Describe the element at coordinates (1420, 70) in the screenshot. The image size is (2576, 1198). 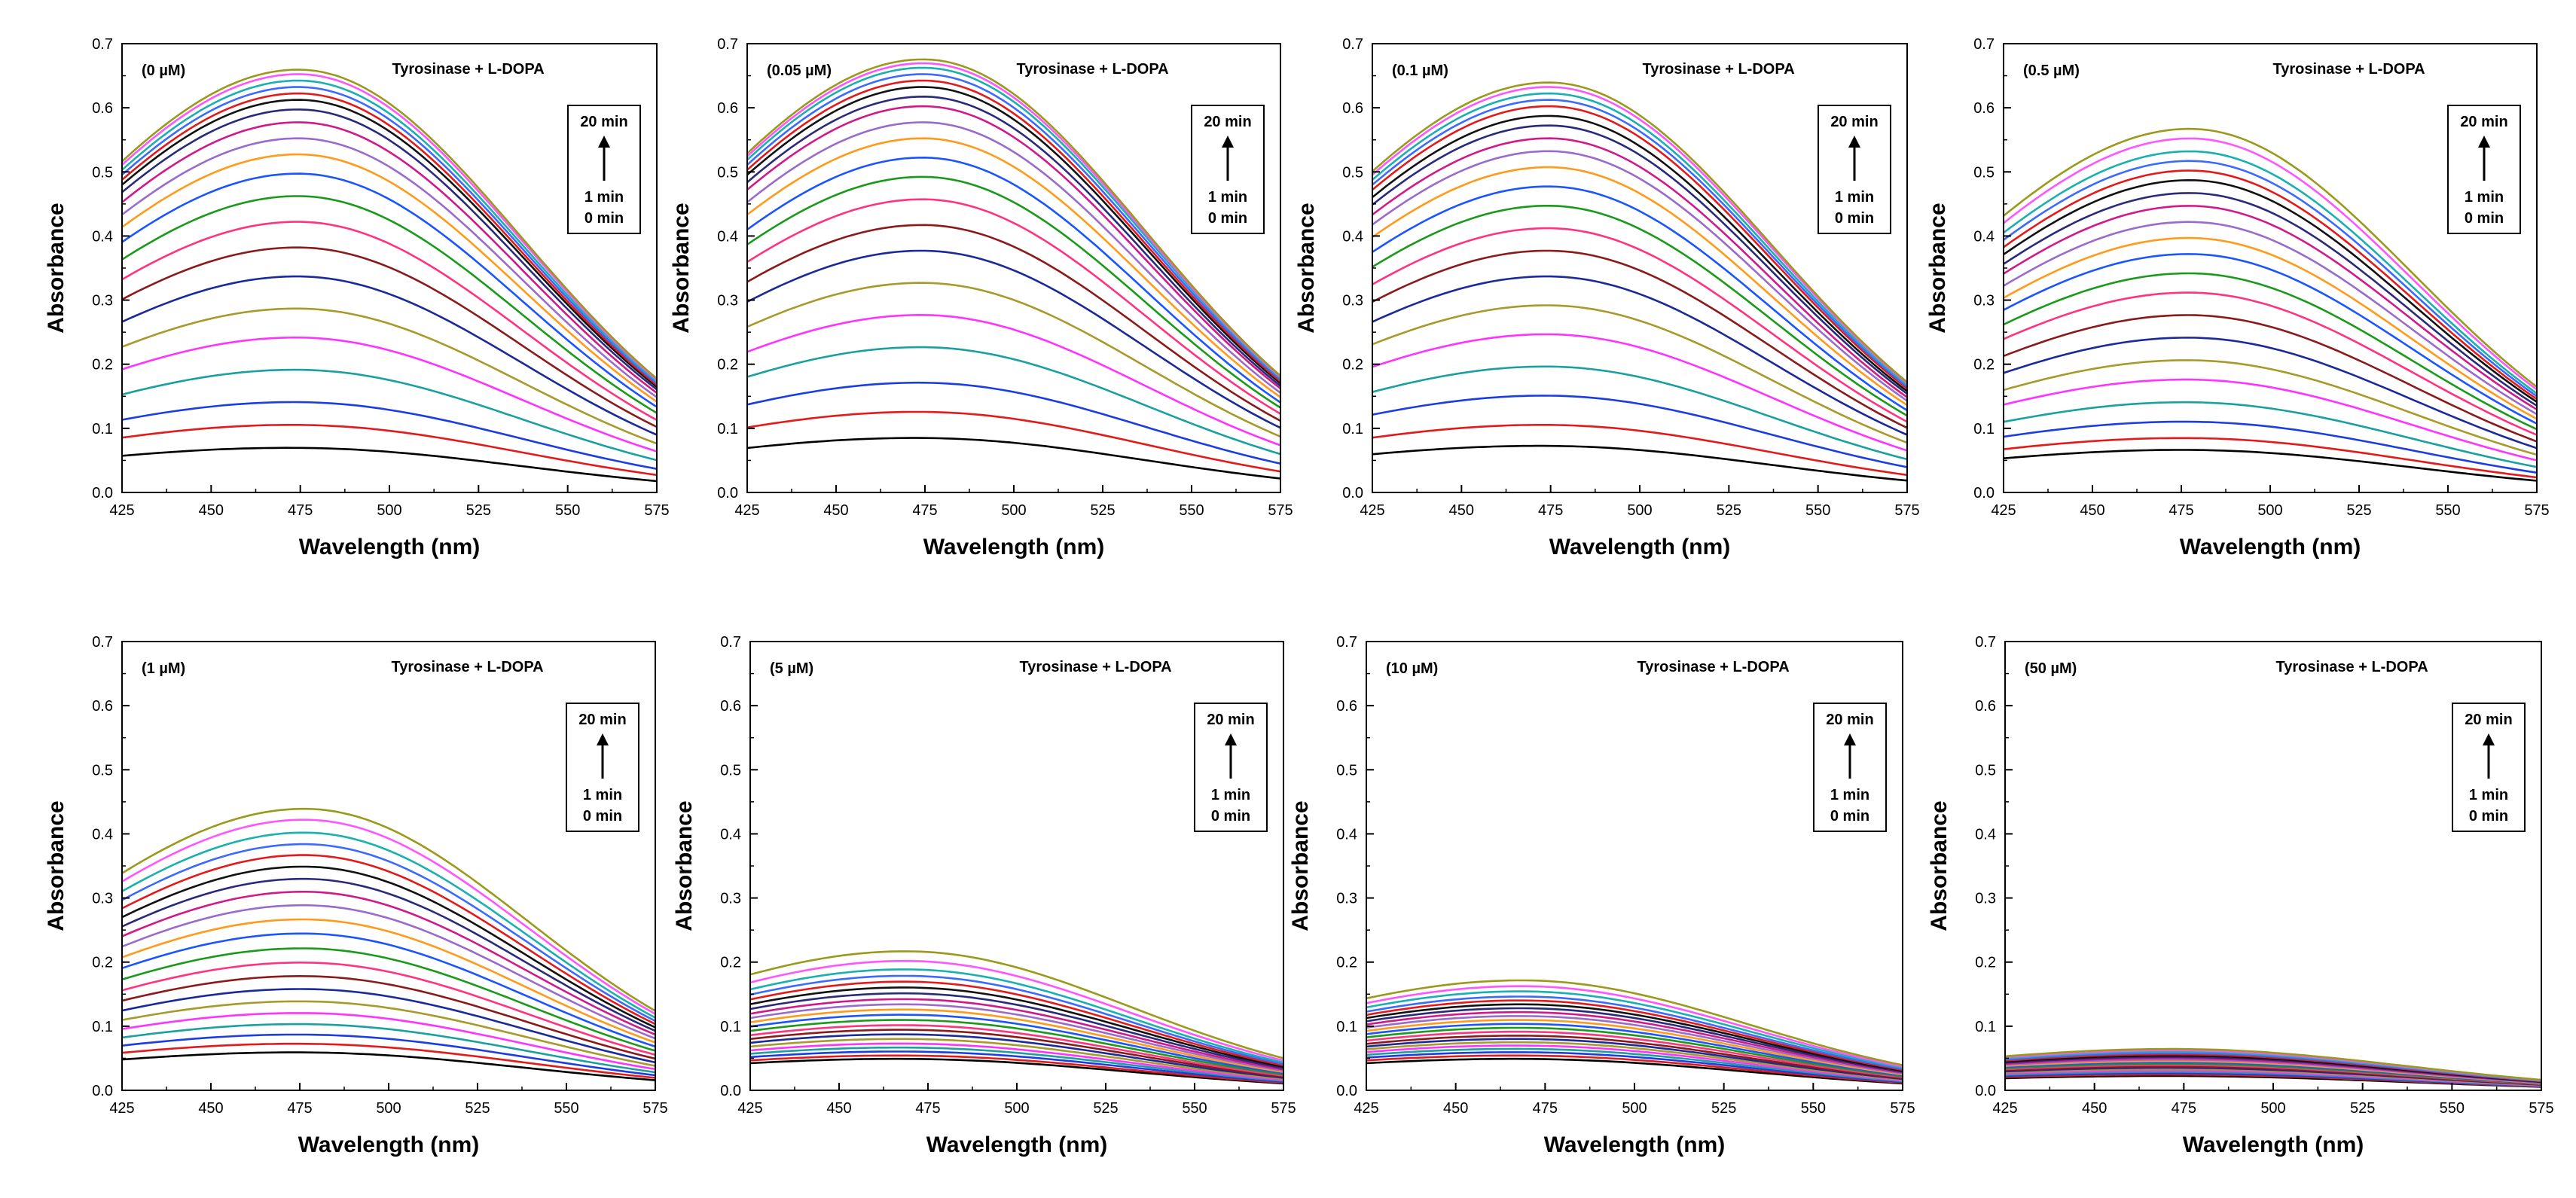
I see `concentration-label: (0.1 µM)` at that location.